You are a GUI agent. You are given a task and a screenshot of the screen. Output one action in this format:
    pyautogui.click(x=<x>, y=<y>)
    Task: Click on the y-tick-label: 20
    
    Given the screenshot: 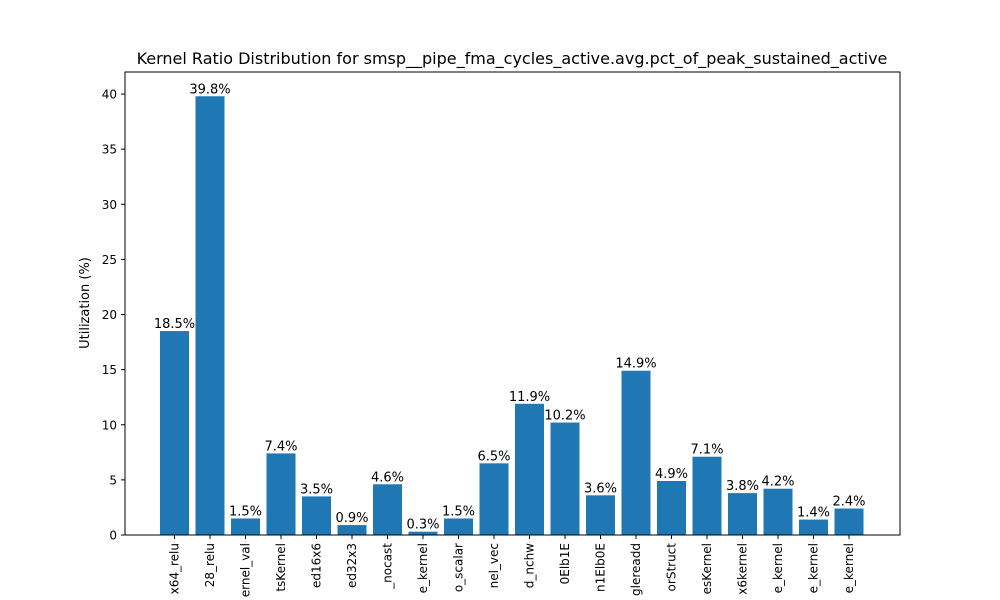 What is the action you would take?
    pyautogui.click(x=109, y=315)
    